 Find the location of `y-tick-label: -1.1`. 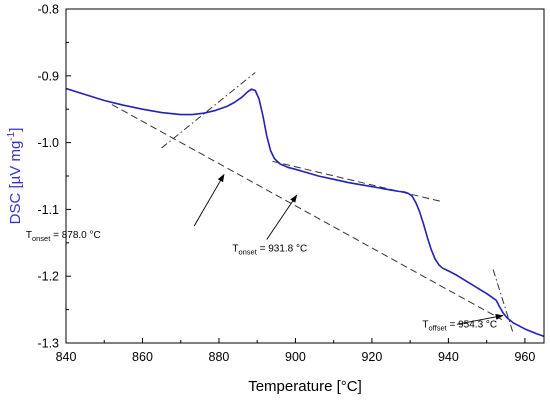

y-tick-label: -1.1 is located at coordinates (48, 210).